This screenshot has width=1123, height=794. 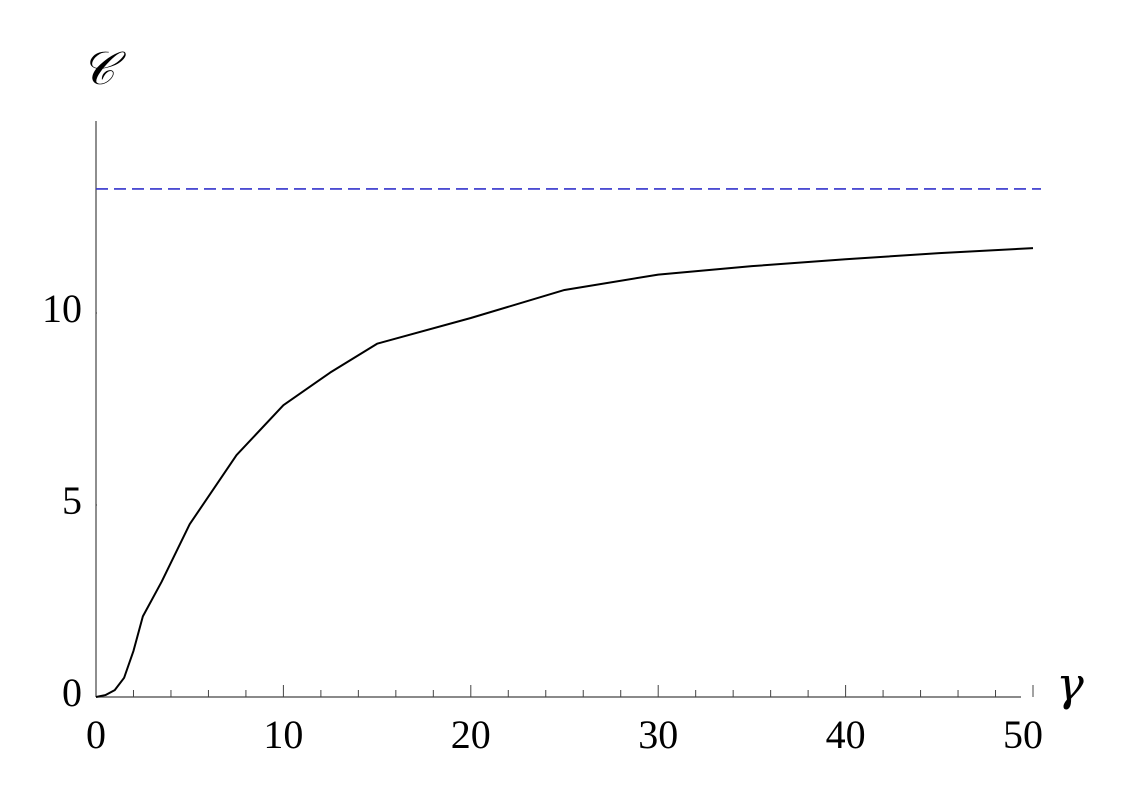 I want to click on x-tick-label: 50, so click(x=1023, y=734).